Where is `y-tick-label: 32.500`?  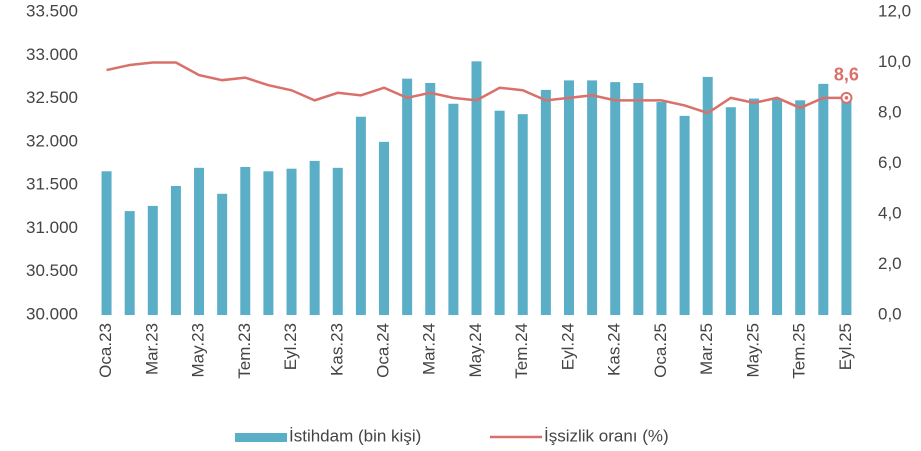 y-tick-label: 32.500 is located at coordinates (52, 97).